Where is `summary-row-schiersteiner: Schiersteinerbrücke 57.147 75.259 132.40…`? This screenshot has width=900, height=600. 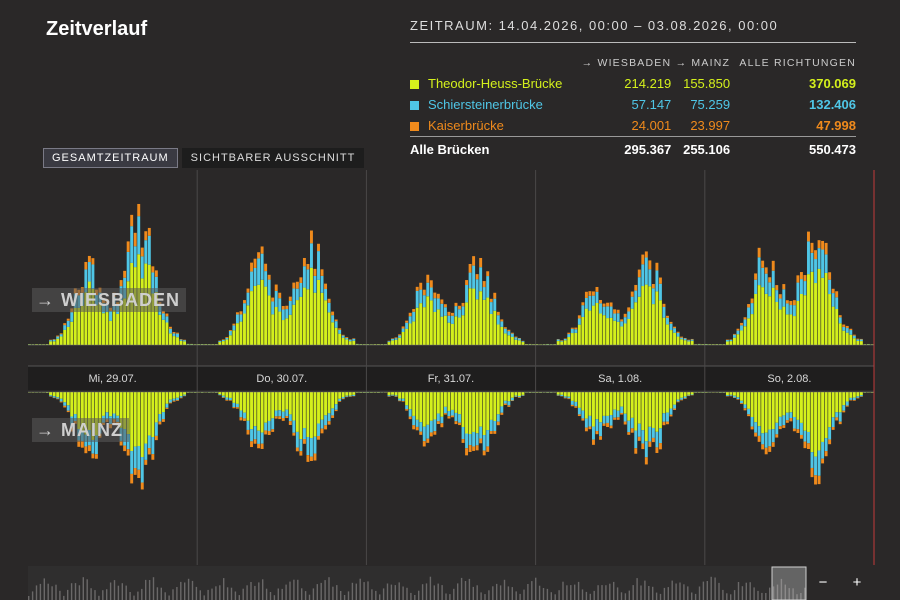
summary-row-schiersteiner: Schiersteinerbrücke 57.147 75.259 132.40… is located at coordinates (633, 104).